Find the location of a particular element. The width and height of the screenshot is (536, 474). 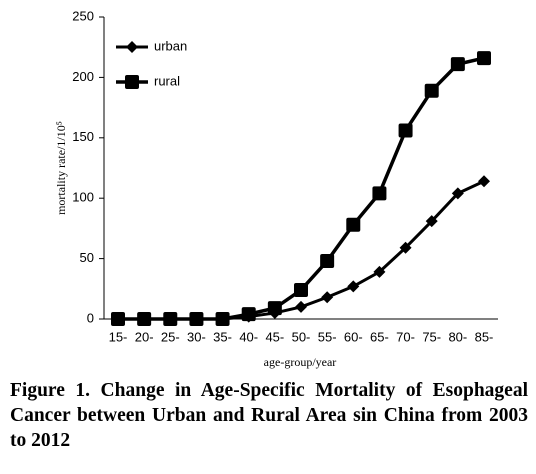

x-tick-label: 25- is located at coordinates (170, 336).